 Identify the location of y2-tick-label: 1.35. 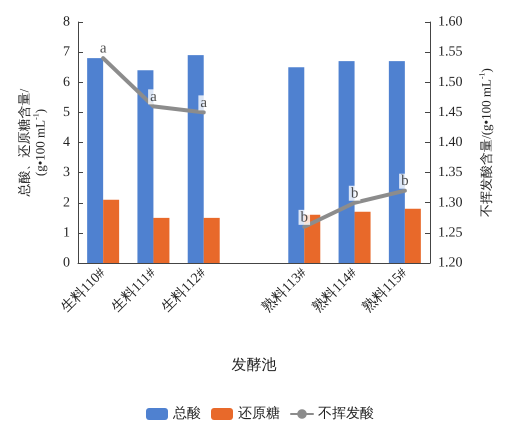
(450, 172).